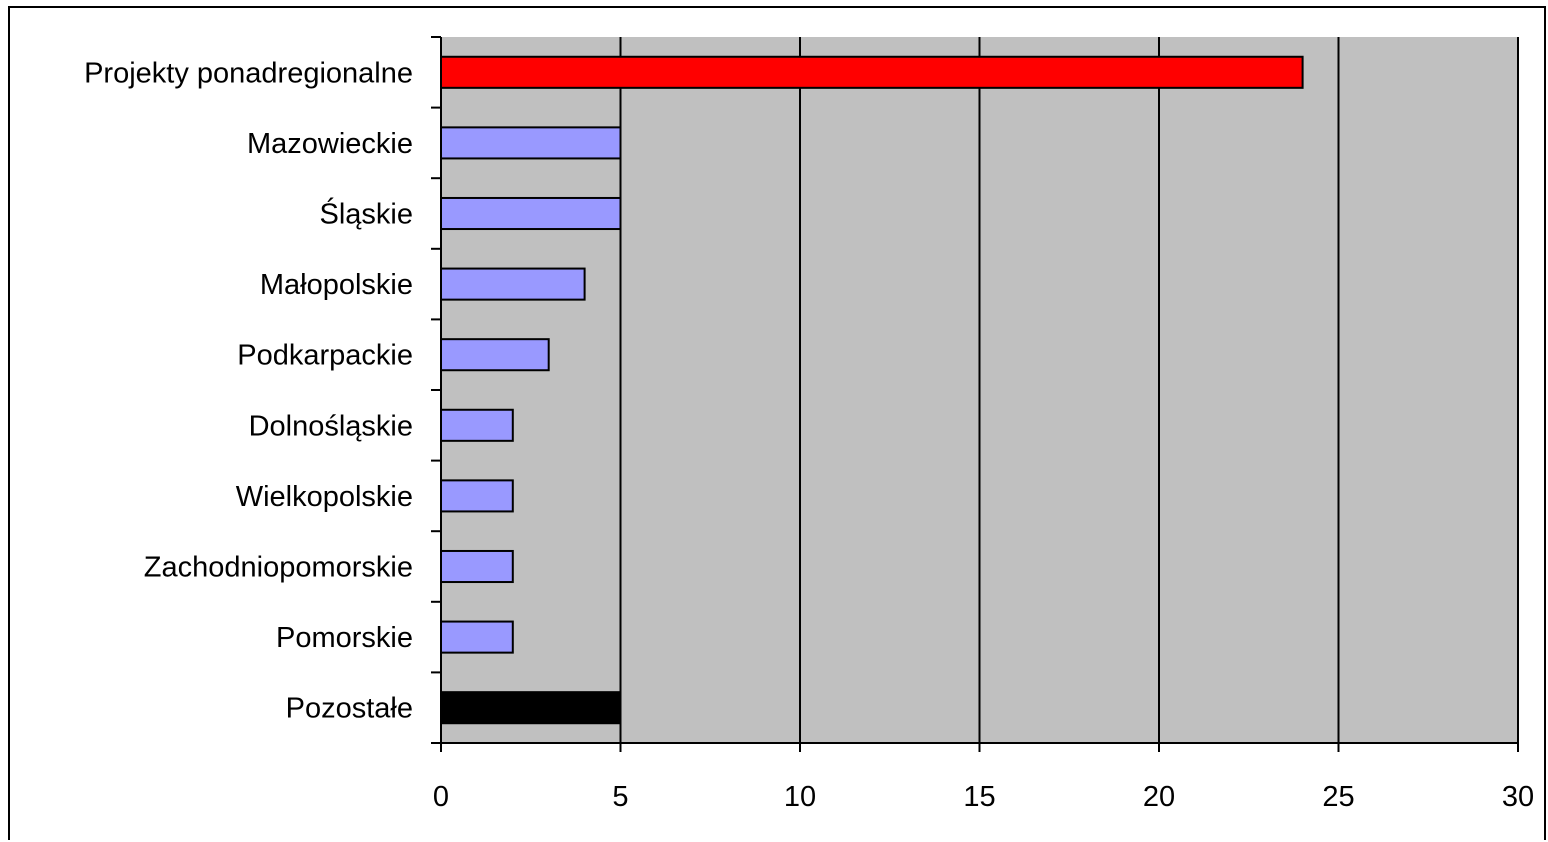 The height and width of the screenshot is (842, 1548). I want to click on category-label: Małopolskie, so click(336, 285).